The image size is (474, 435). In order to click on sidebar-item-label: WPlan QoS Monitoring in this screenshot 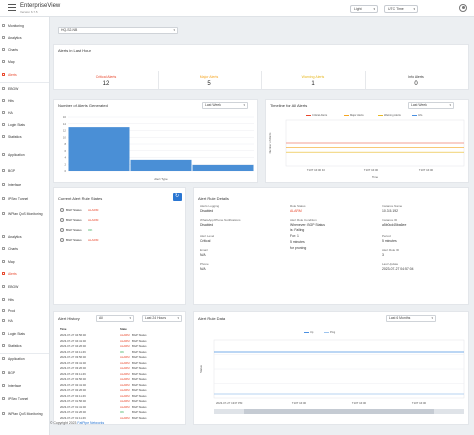, I will do `click(25, 214)`.